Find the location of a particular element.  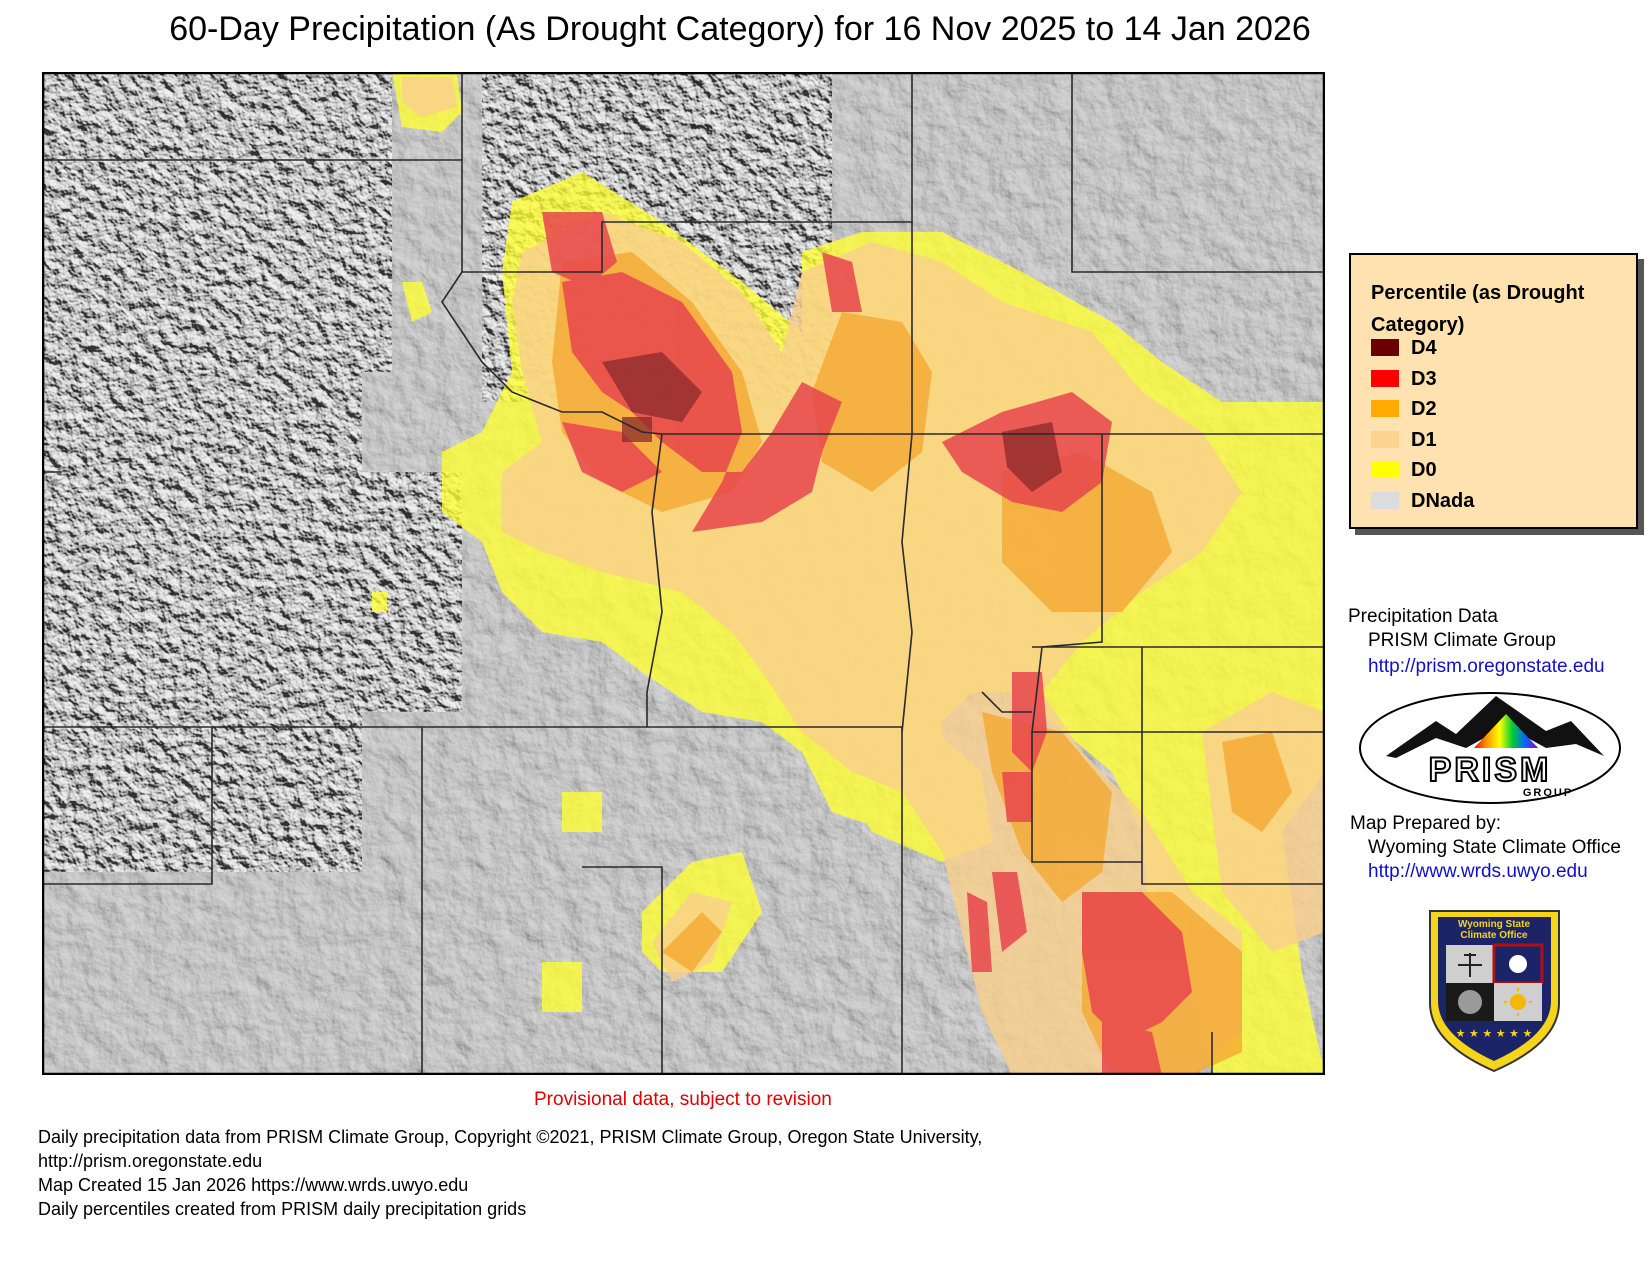

legend-label-dnada: DNada is located at coordinates (1443, 501).